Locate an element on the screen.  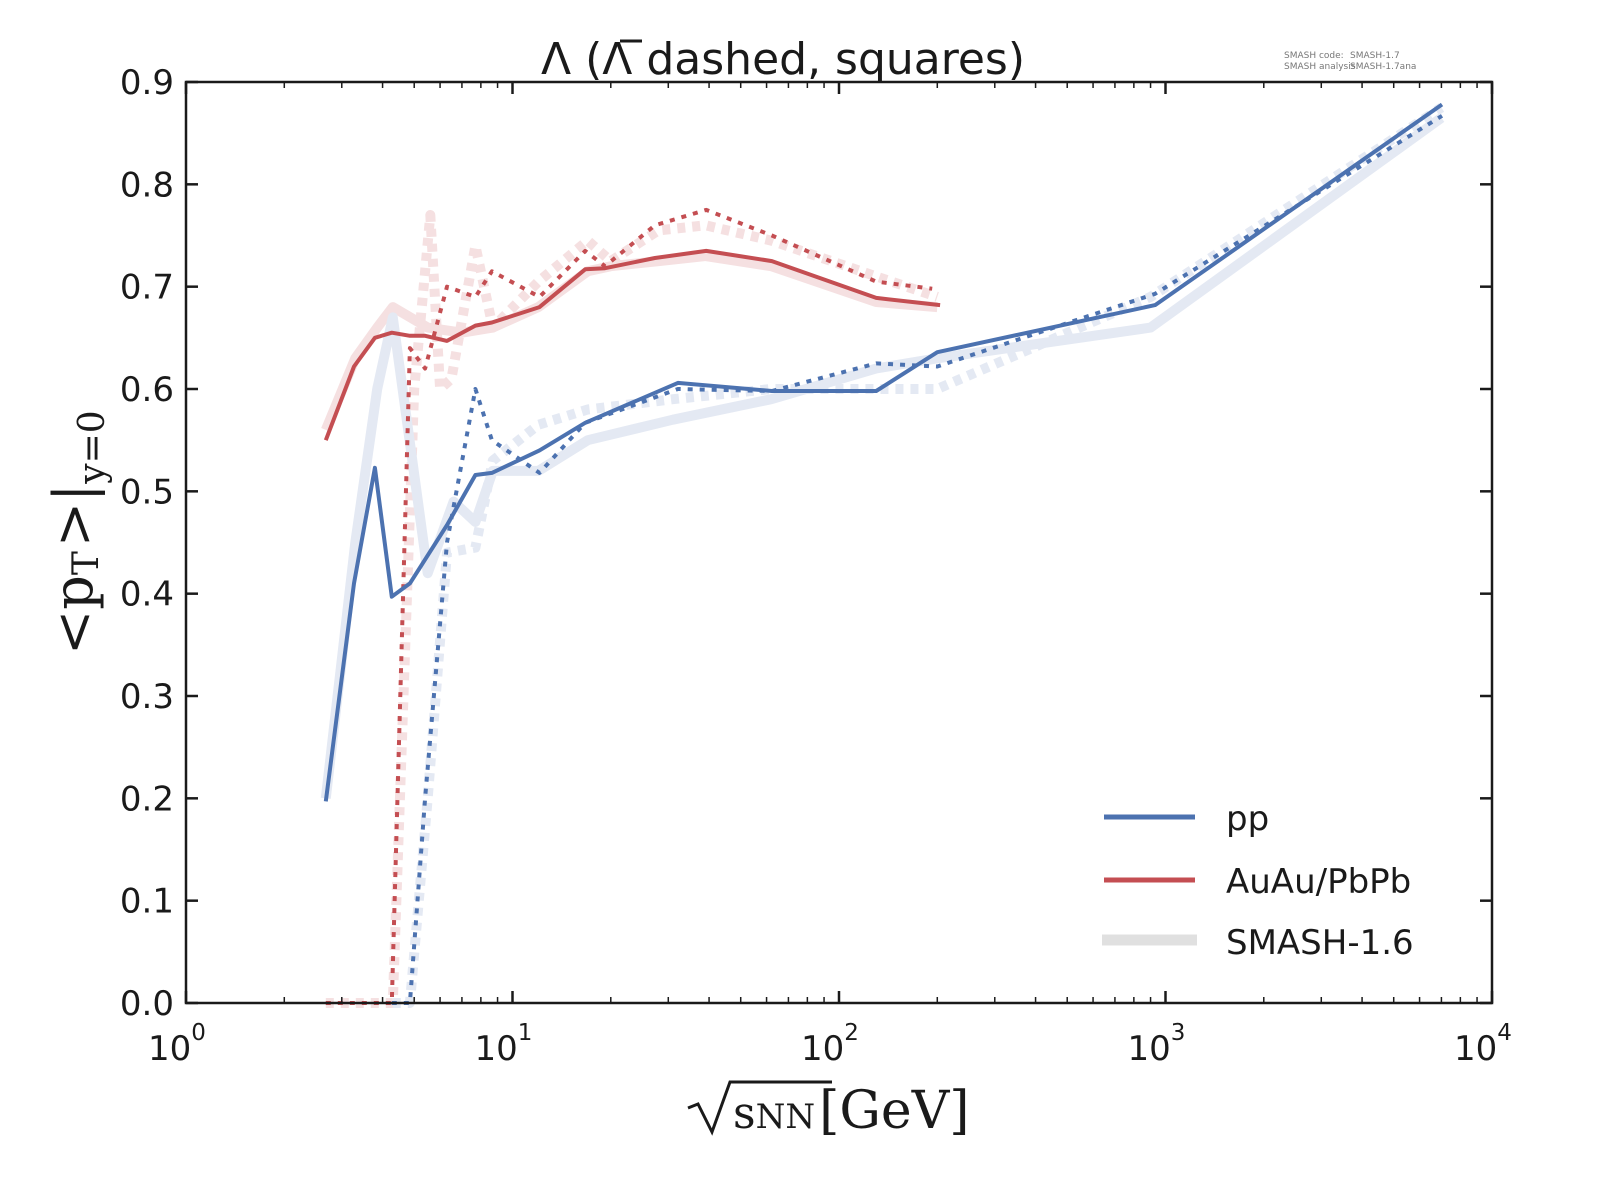
y-tick-label: 0.6 is located at coordinates (147, 390).